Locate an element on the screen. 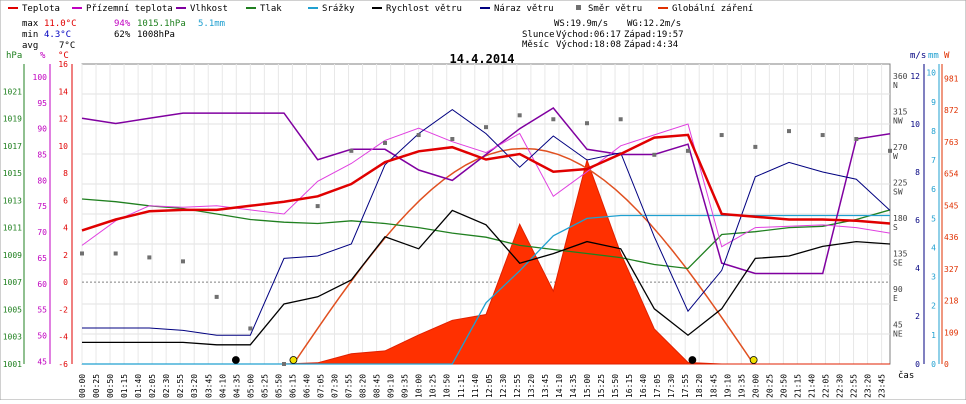  stats-min-label: min is located at coordinates (30, 35).